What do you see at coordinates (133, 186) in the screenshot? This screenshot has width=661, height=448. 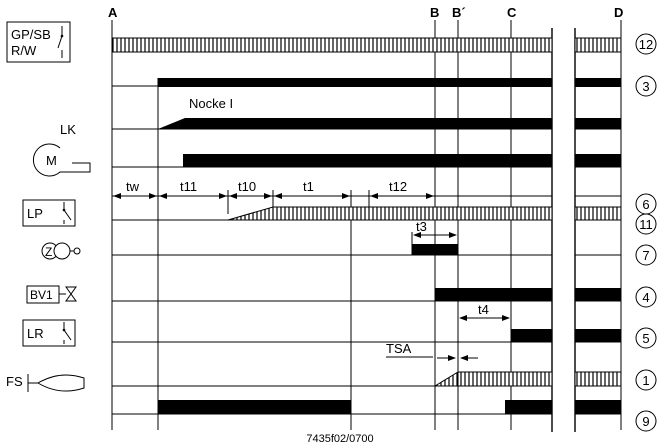 I see `interval-tw: tw` at bounding box center [133, 186].